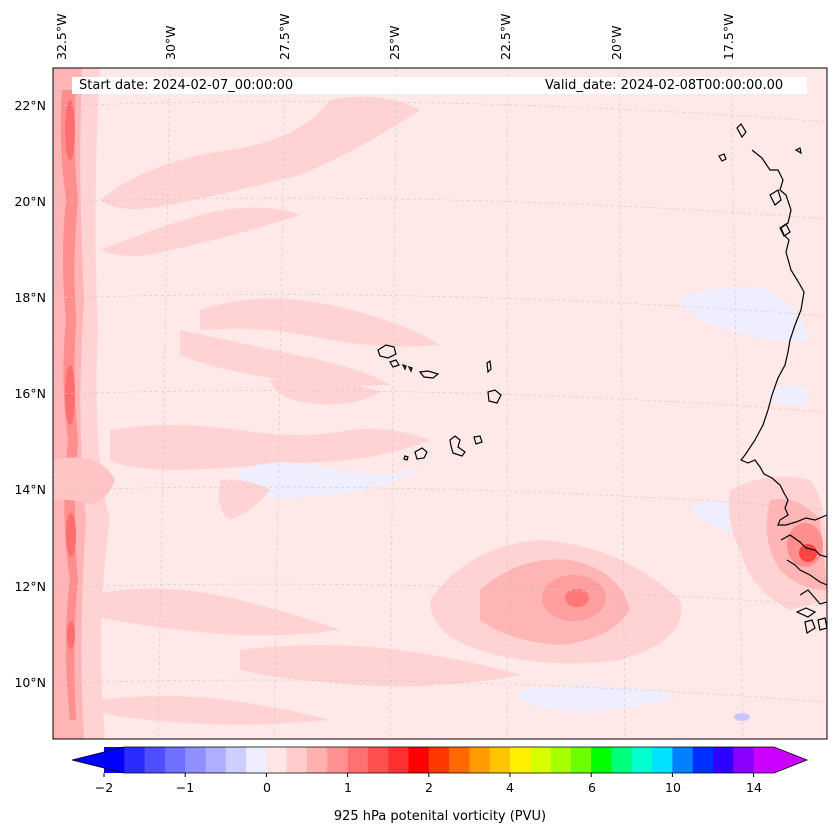 Image resolution: width=837 pixels, height=836 pixels. I want to click on colorbar-over-arrow, so click(790, 760).